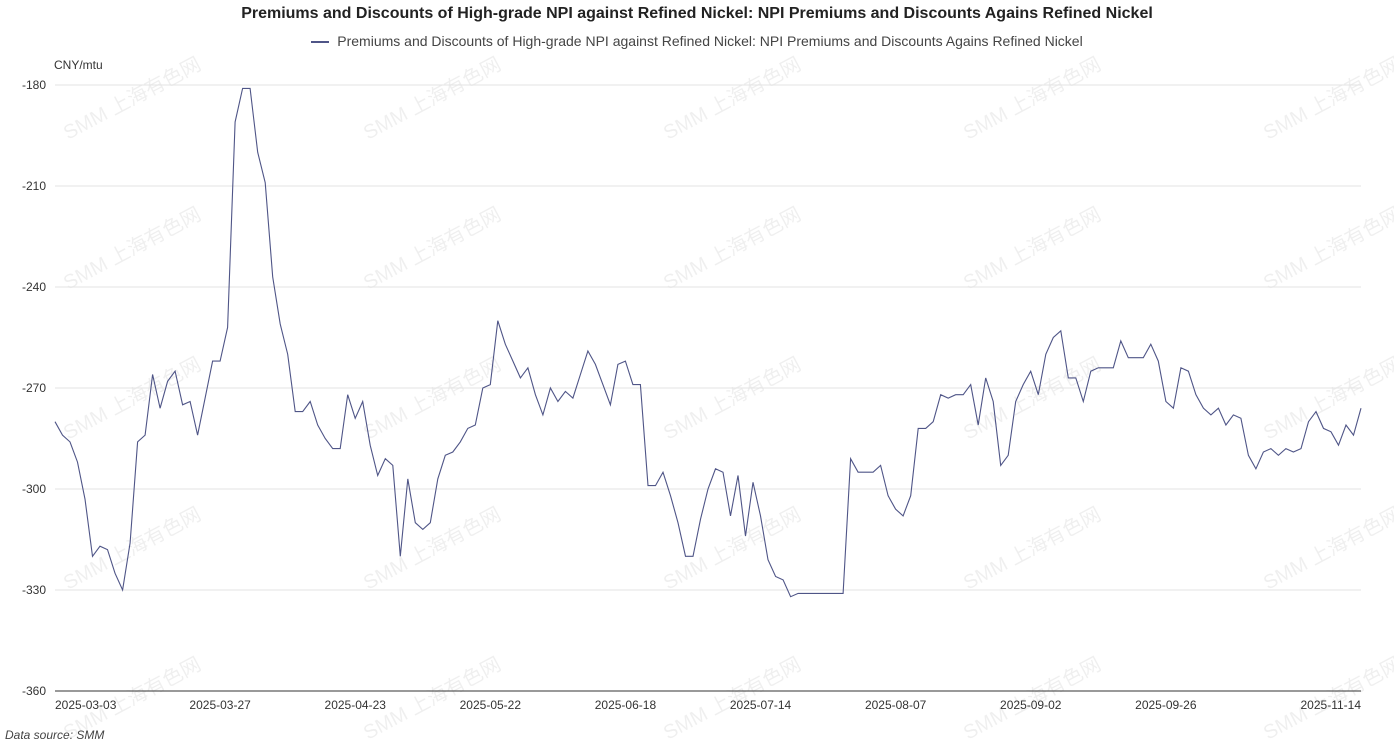 This screenshot has width=1394, height=747. I want to click on x-tick-label: 2025-11-14, so click(1331, 705).